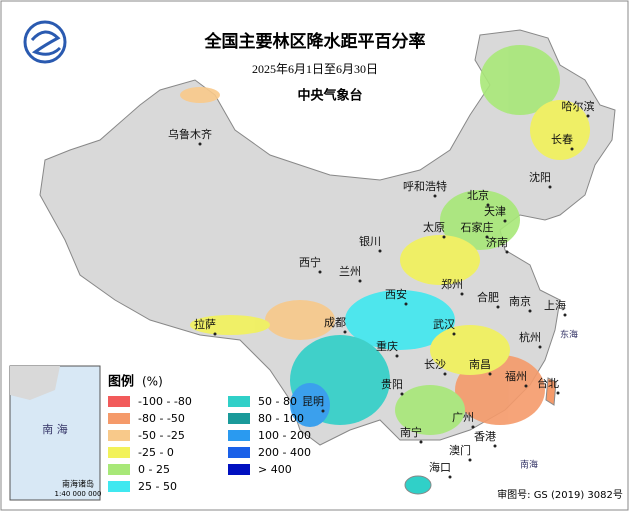 This screenshot has height=511, width=629. I want to click on taiwan, so click(551, 391).